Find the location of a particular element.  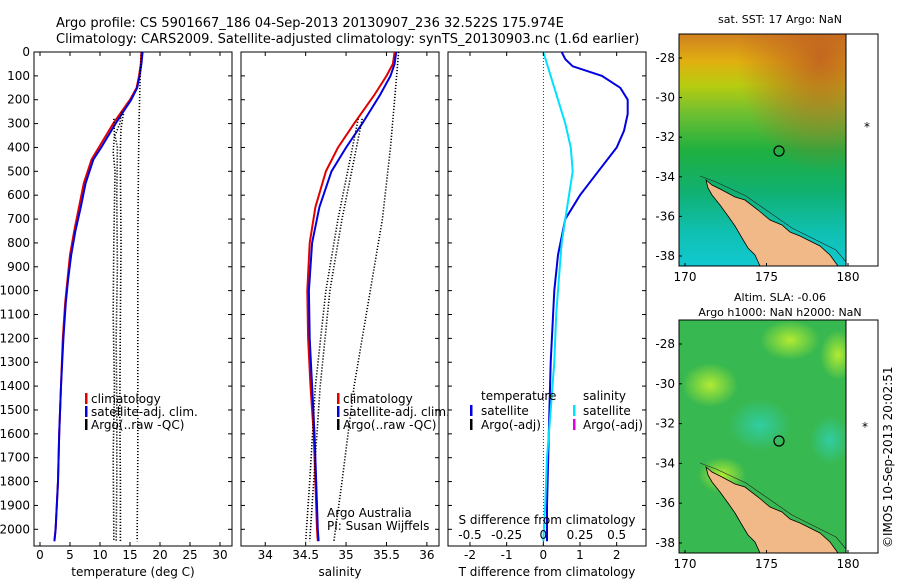

y-tick-label: 100 is located at coordinates (18, 76).